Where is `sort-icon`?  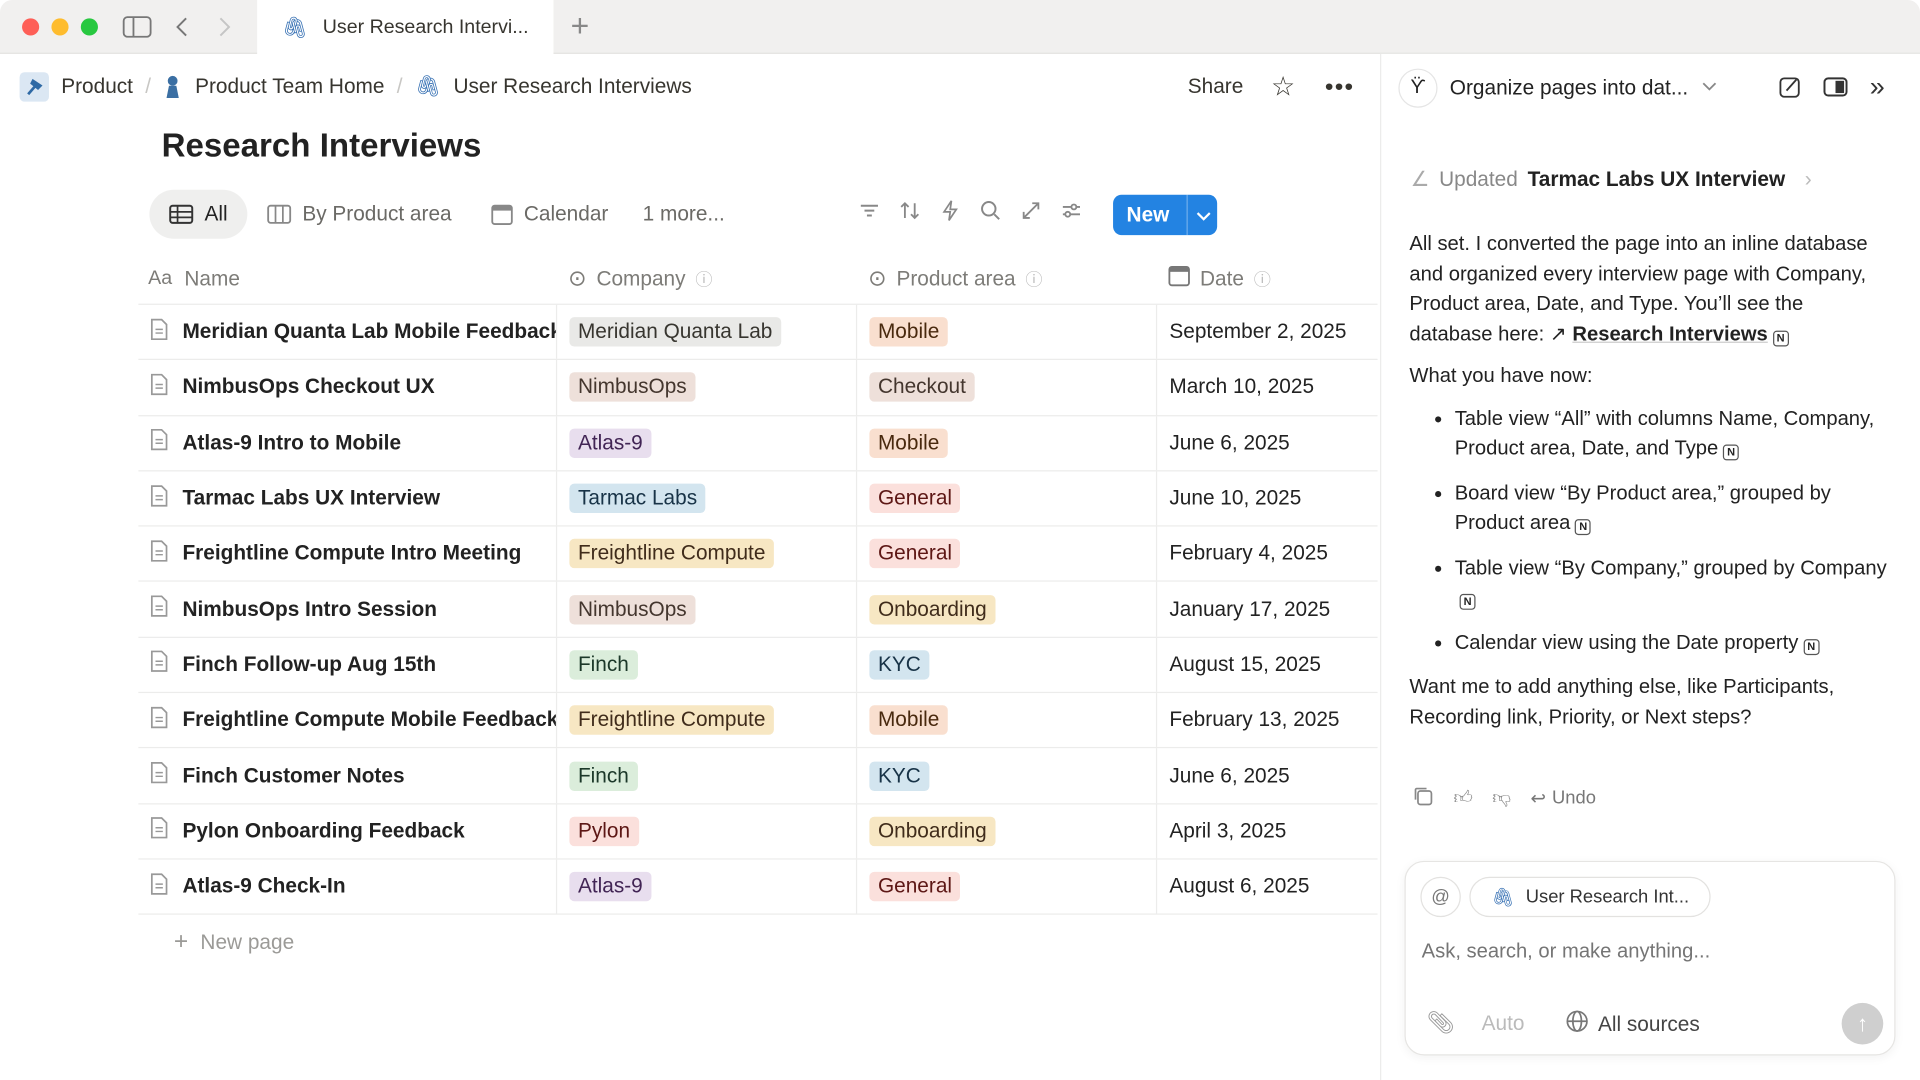 sort-icon is located at coordinates (910, 213).